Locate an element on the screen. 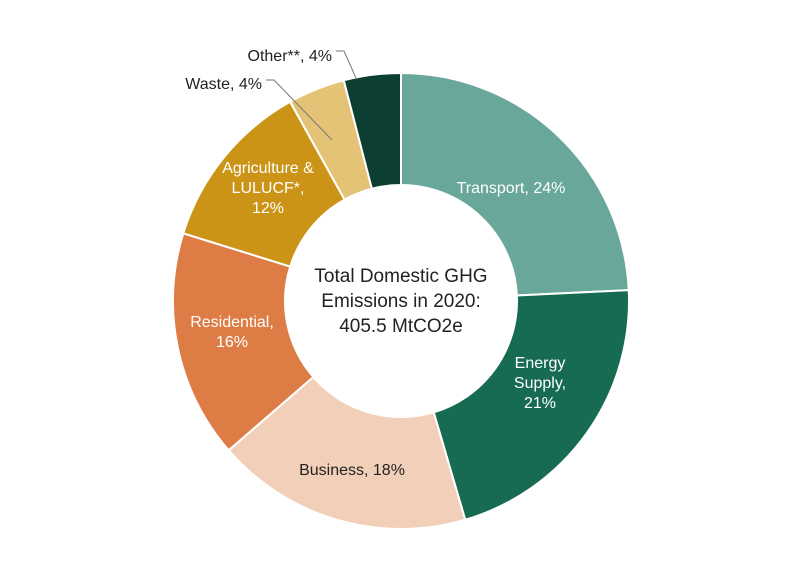 The height and width of the screenshot is (580, 799). slice-residential is located at coordinates (243, 342).